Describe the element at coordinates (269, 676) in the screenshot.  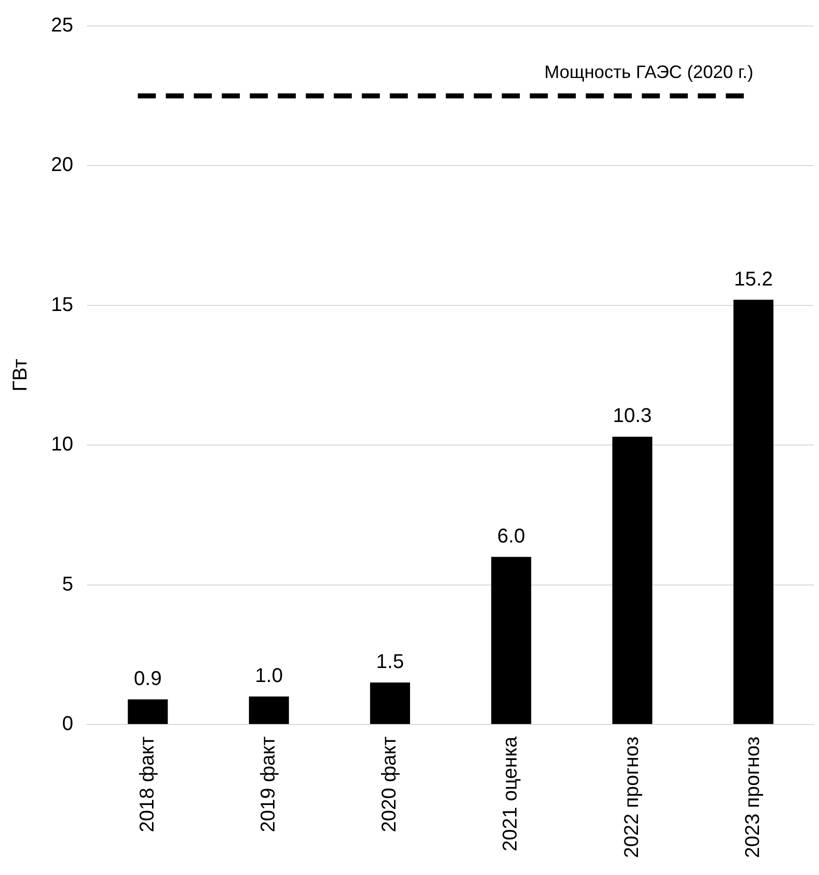
I see `data-label: 1.0` at that location.